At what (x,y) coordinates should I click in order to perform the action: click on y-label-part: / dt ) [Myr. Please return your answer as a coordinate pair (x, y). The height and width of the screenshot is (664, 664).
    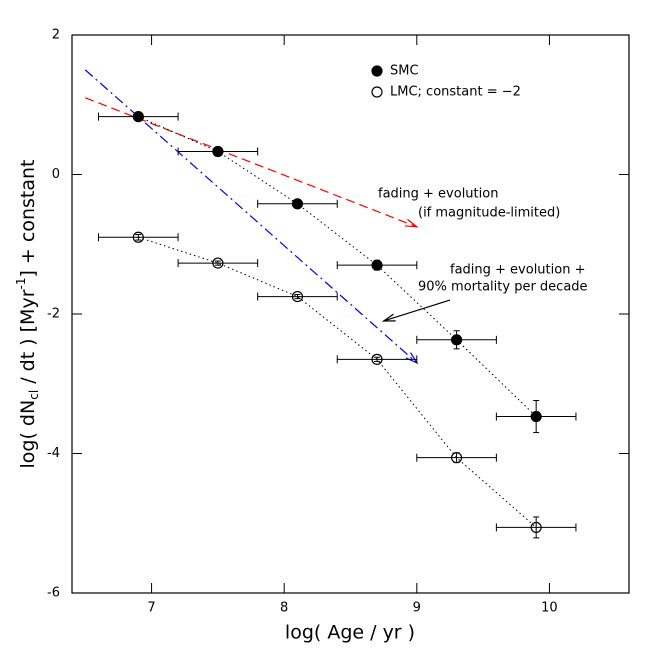
    Looking at the image, I should click on (28, 339).